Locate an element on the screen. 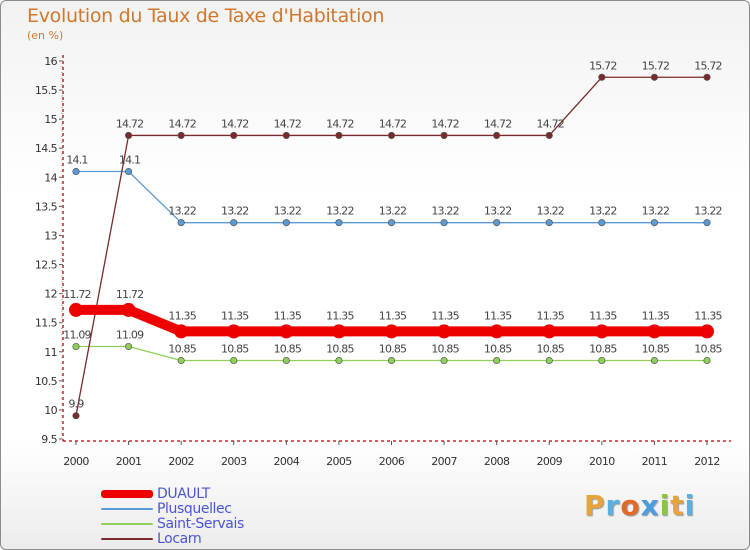  x-tick-label: 2007 is located at coordinates (444, 461).